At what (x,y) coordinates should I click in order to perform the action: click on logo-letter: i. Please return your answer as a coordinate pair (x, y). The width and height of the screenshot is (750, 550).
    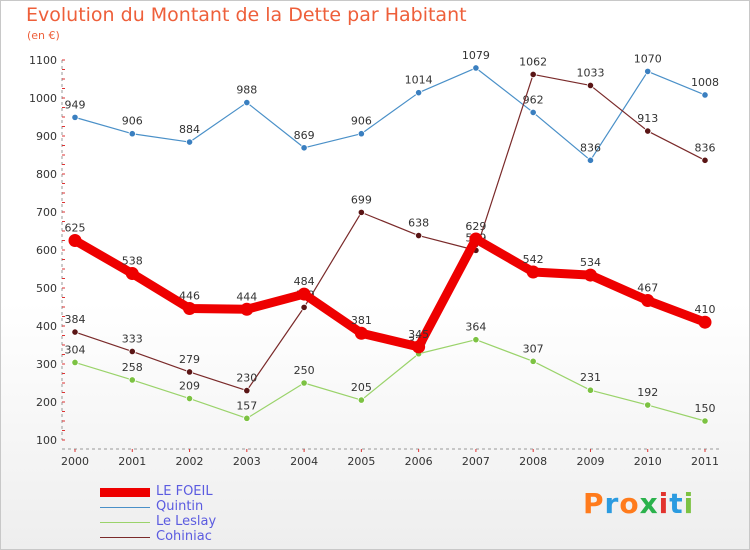
    Looking at the image, I should click on (689, 503).